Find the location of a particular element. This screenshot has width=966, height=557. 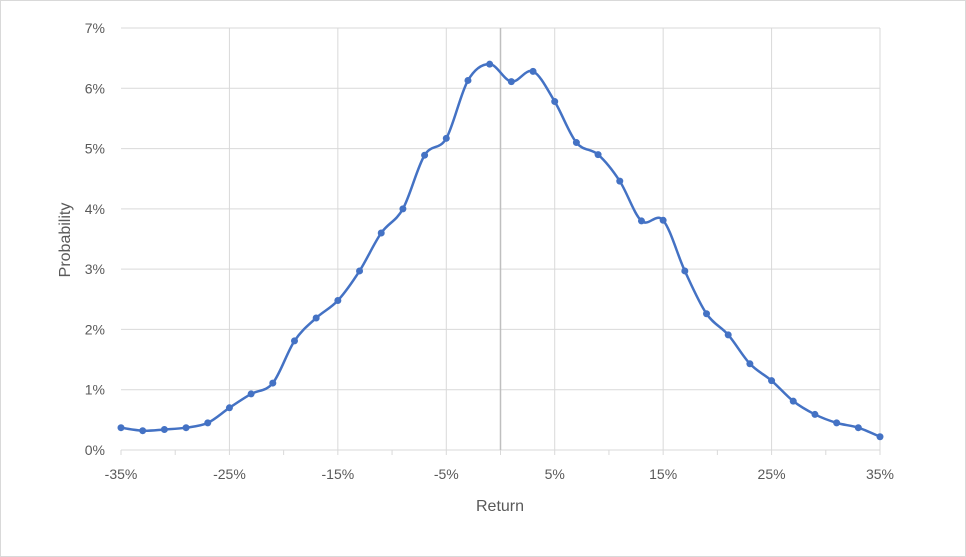

x-tick-label: -25% is located at coordinates (229, 474).